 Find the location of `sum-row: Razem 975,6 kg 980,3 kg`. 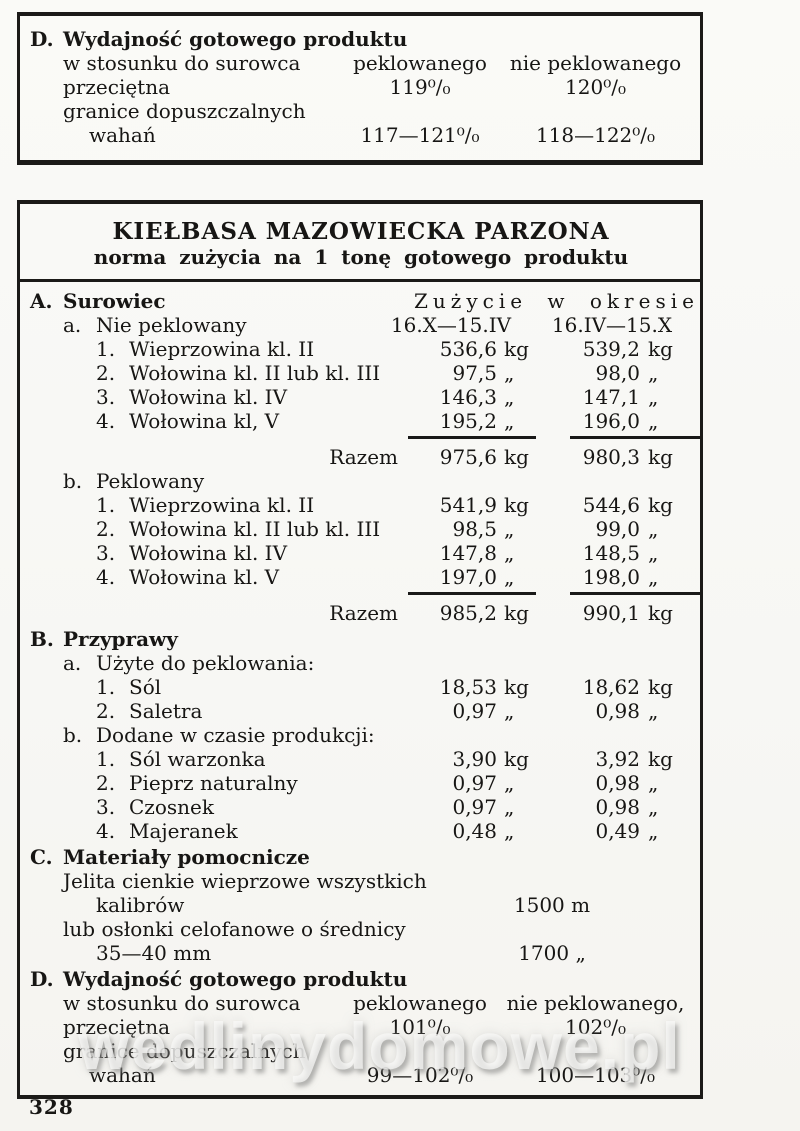

sum-row: Razem 975,6 kg 980,3 kg is located at coordinates (361, 457).